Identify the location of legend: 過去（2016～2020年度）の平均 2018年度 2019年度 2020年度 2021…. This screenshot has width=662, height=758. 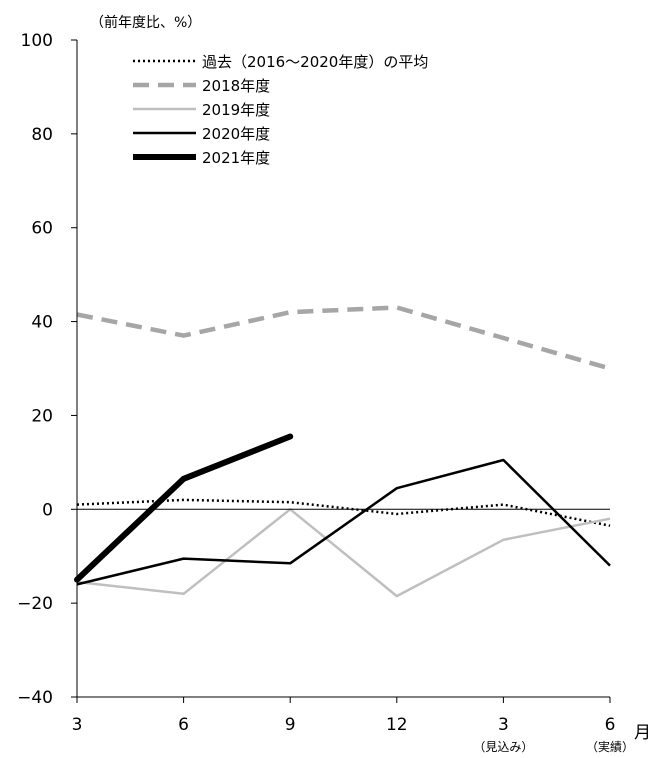
(280, 110).